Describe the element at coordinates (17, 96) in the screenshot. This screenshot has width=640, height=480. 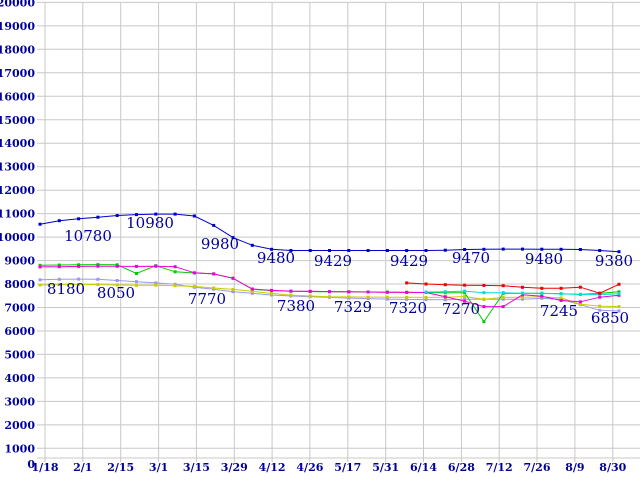
I see `y-tick-label: 16000` at that location.